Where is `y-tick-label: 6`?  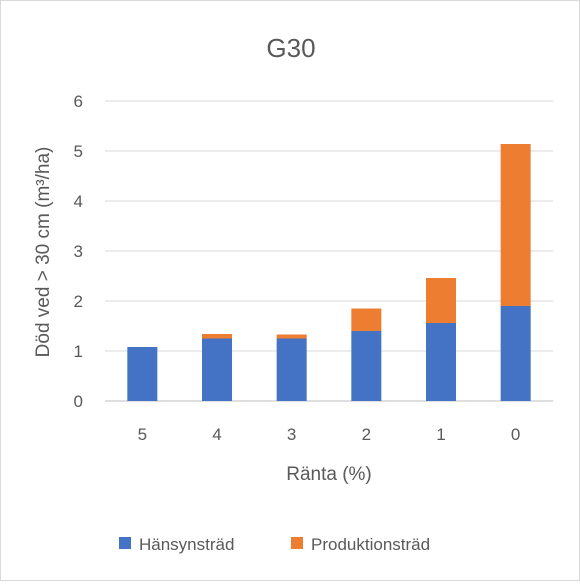 y-tick-label: 6 is located at coordinates (78, 101).